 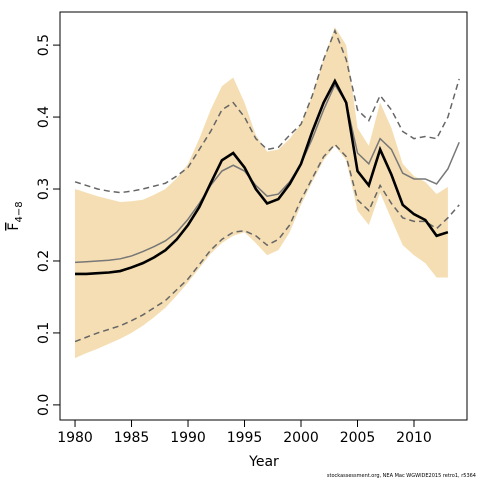 What do you see at coordinates (75, 438) in the screenshot?
I see `x-tick-label: 1980` at bounding box center [75, 438].